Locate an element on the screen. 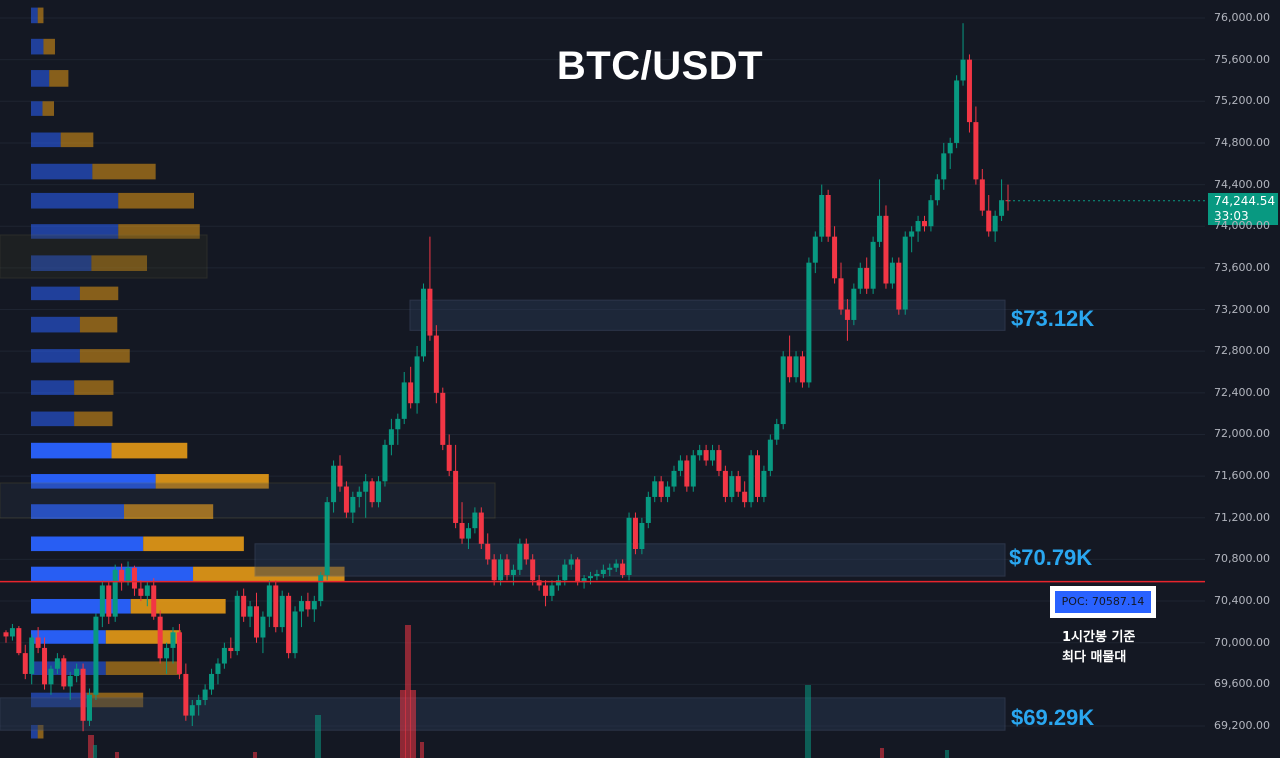 The width and height of the screenshot is (1280, 758). poc-note-line1: 1시간봉 기준 is located at coordinates (1099, 637).